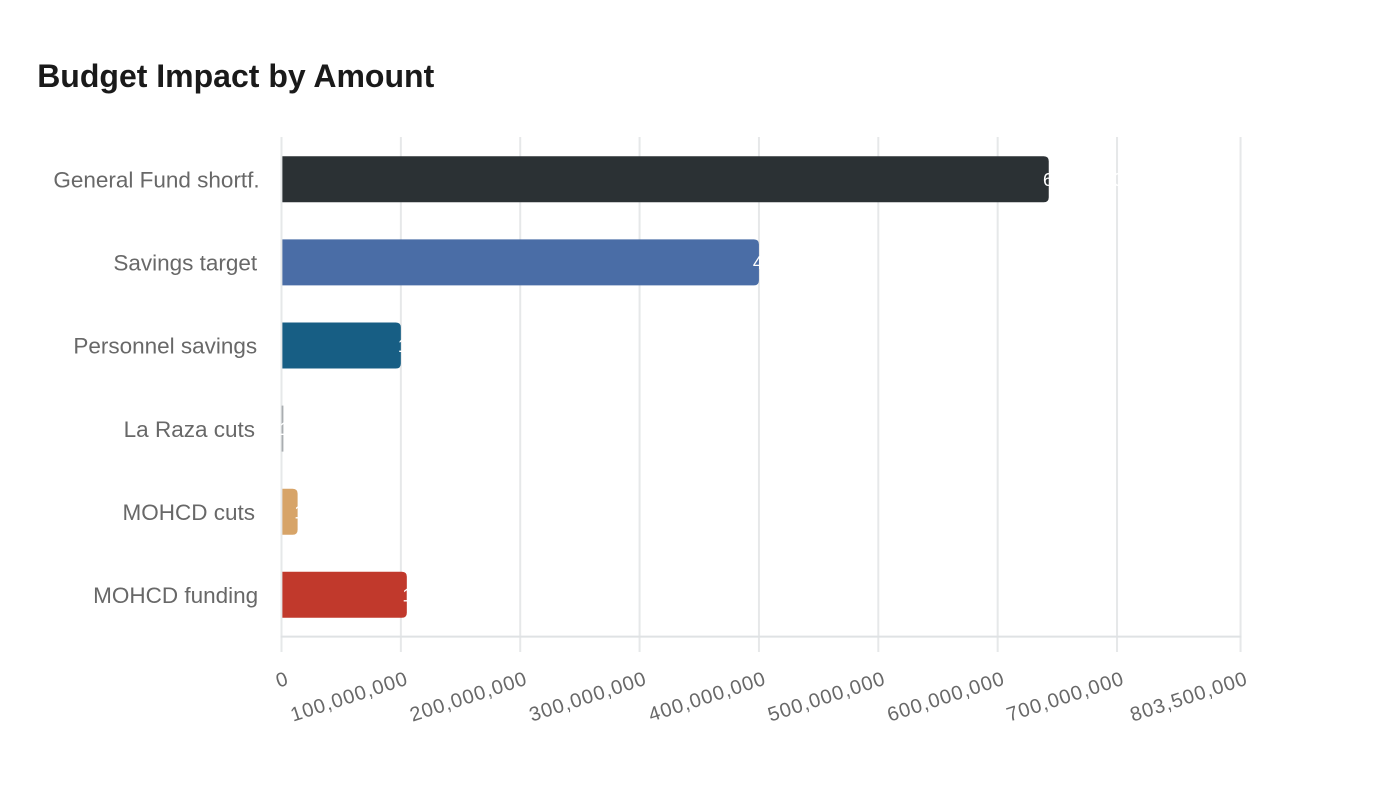 The height and width of the screenshot is (800, 1400). I want to click on svg-text: 1,700,000, so click(319, 429).